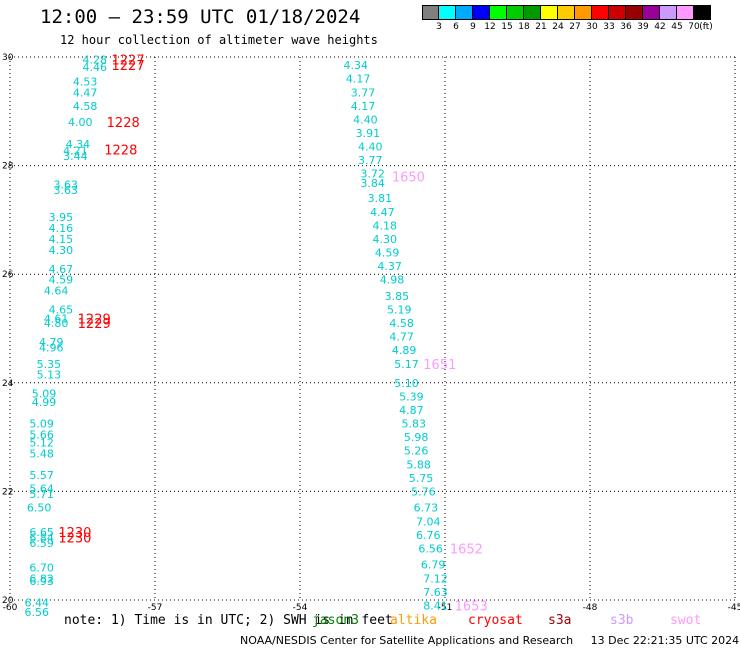 Image resolution: width=740 pixels, height=650 pixels. I want to click on wave-height-value: 4.18, so click(385, 225).